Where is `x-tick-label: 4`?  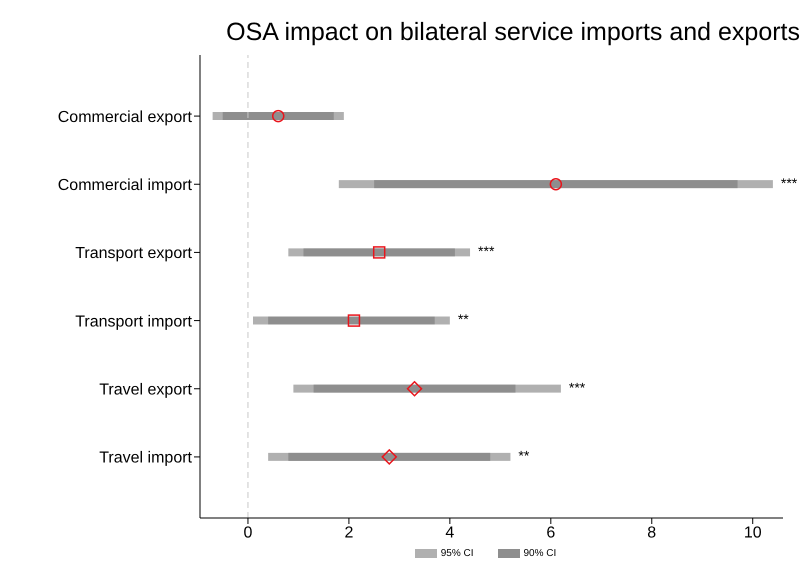
x-tick-label: 4 is located at coordinates (449, 533).